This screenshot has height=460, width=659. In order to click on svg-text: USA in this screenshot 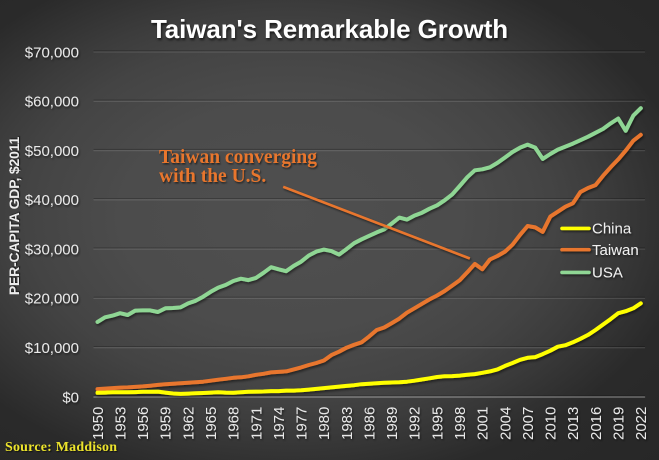, I will do `click(607, 273)`.